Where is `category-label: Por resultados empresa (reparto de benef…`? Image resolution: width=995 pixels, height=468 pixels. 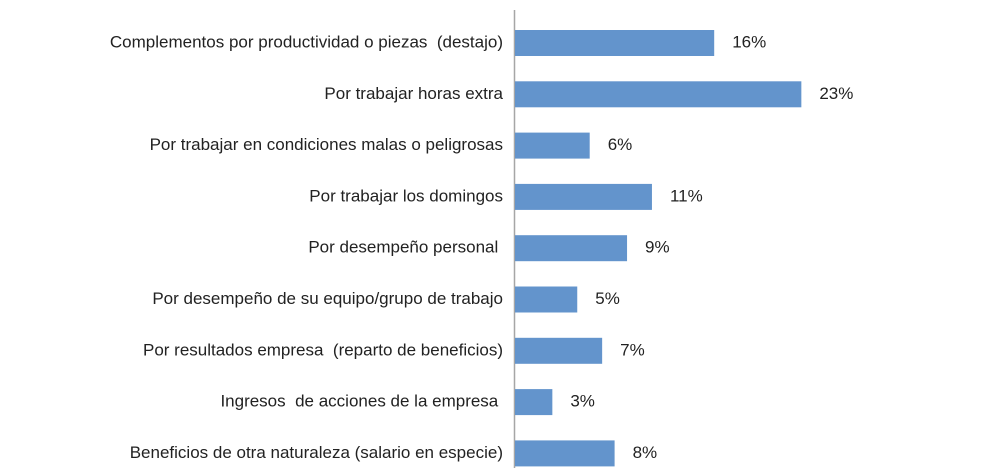
category-label: Por resultados empresa (reparto de benef… is located at coordinates (323, 349).